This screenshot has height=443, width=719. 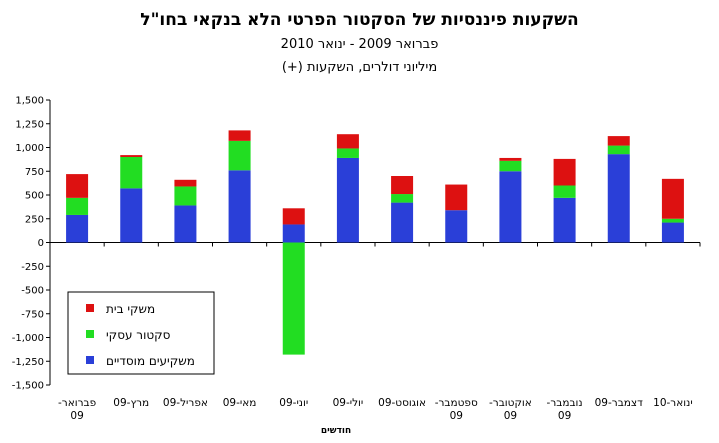 What do you see at coordinates (28, 338) in the screenshot?
I see `y-tick-label: -1,000` at bounding box center [28, 338].